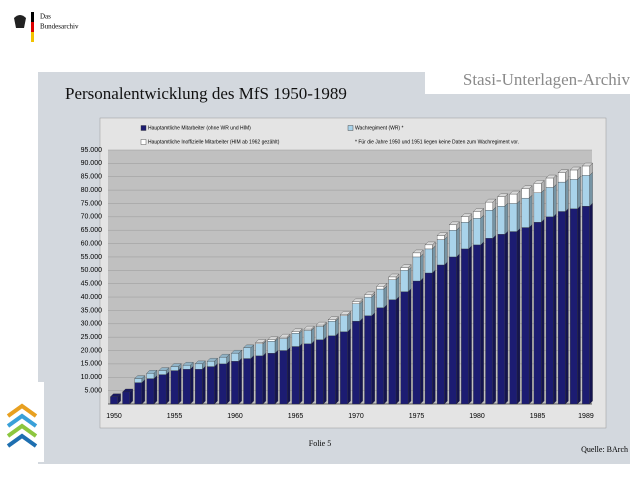 The image size is (640, 480). What do you see at coordinates (538, 416) in the screenshot?
I see `x-tick-label: 1985` at bounding box center [538, 416].